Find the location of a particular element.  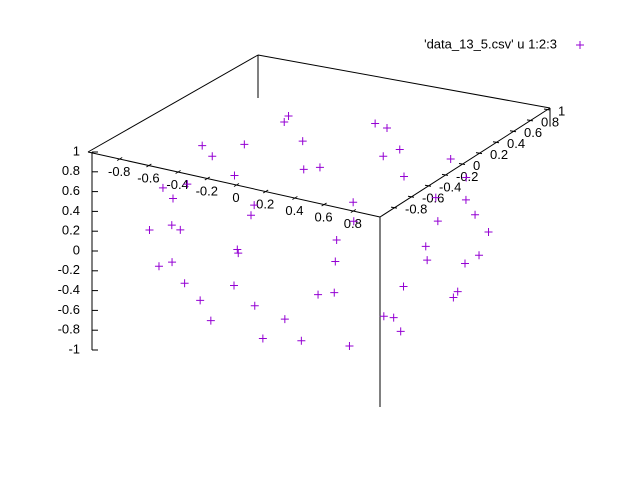

x-axis is located at coordinates (234, 184).